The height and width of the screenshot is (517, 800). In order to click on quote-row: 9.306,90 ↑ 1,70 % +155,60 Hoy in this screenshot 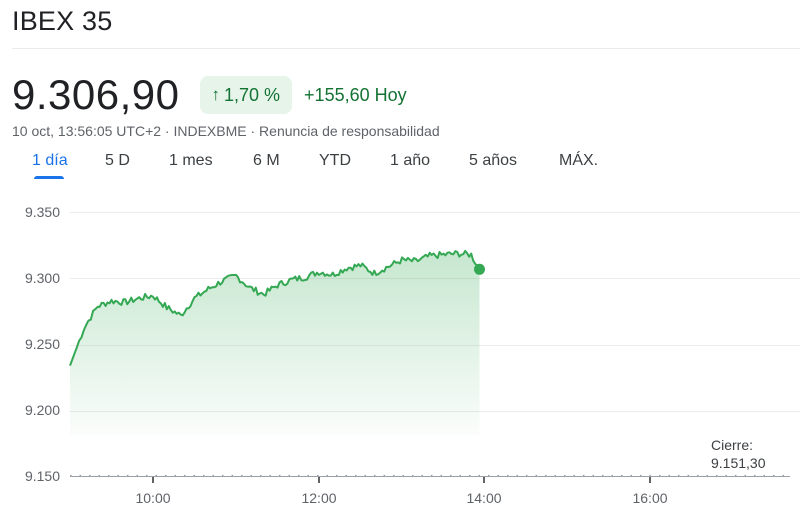, I will do `click(209, 95)`.